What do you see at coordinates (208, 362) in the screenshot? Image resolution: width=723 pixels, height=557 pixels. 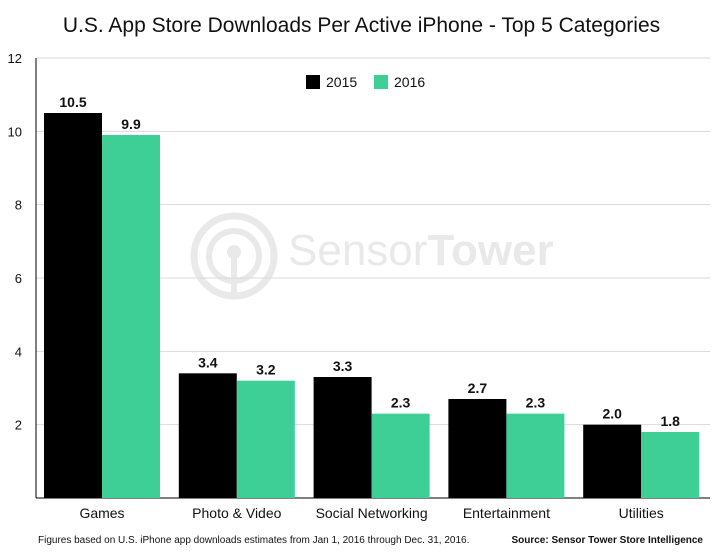 I see `data-label: 3.4` at bounding box center [208, 362].